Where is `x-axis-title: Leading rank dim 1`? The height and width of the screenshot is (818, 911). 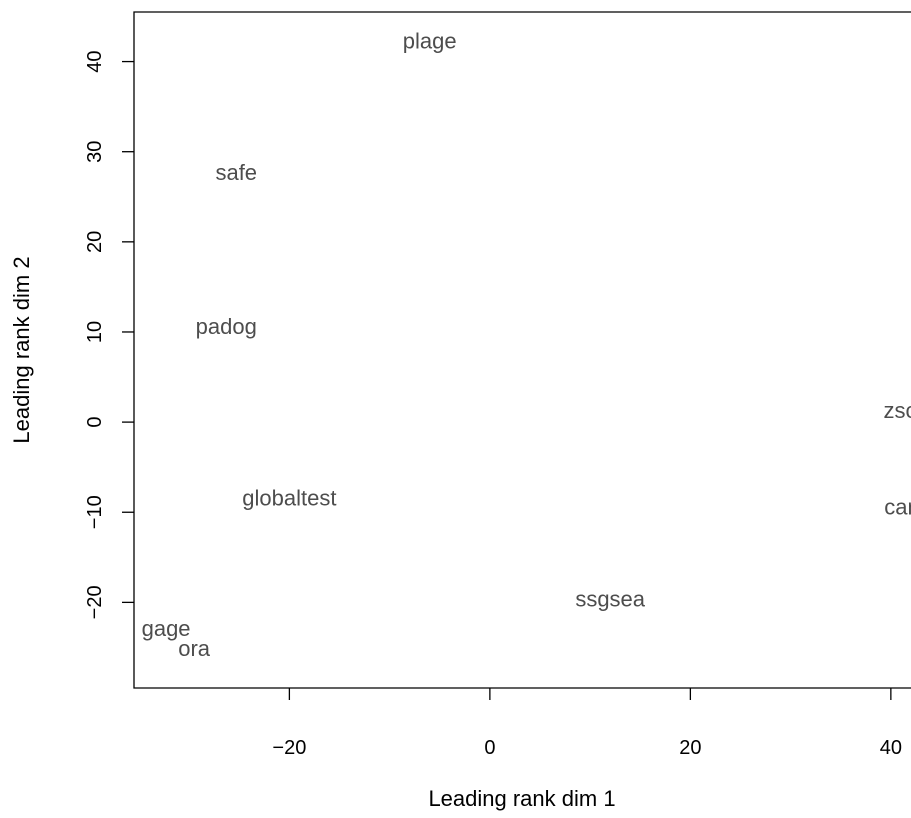 x-axis-title: Leading rank dim 1 is located at coordinates (521, 798).